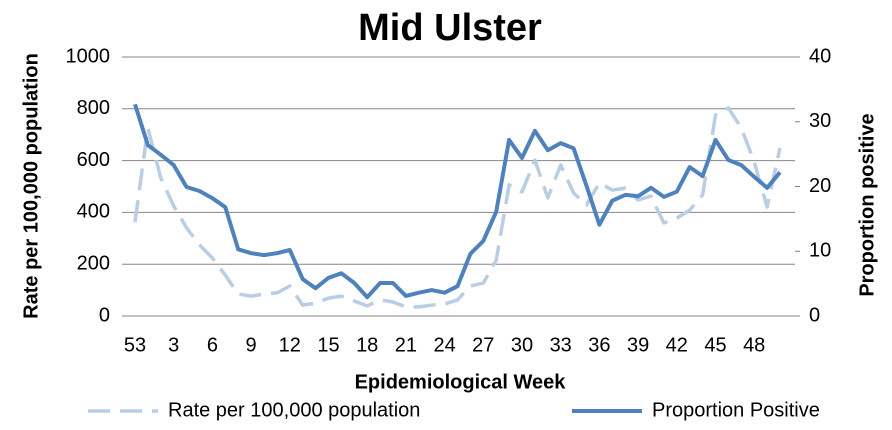 This screenshot has width=892, height=430. Describe the element at coordinates (522, 345) in the screenshot. I see `x-tick-label: 30` at that location.